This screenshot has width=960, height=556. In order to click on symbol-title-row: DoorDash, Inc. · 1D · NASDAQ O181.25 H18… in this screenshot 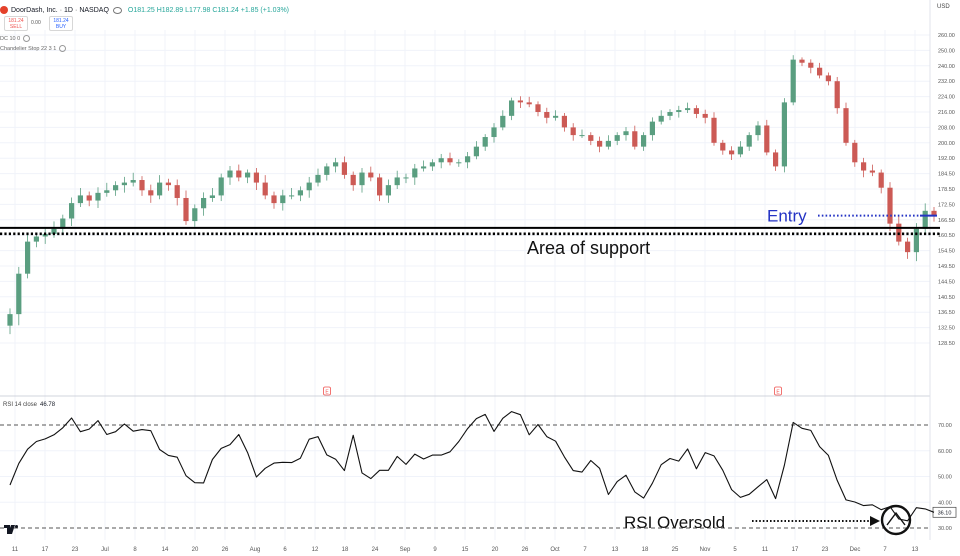, I will do `click(144, 10)`.